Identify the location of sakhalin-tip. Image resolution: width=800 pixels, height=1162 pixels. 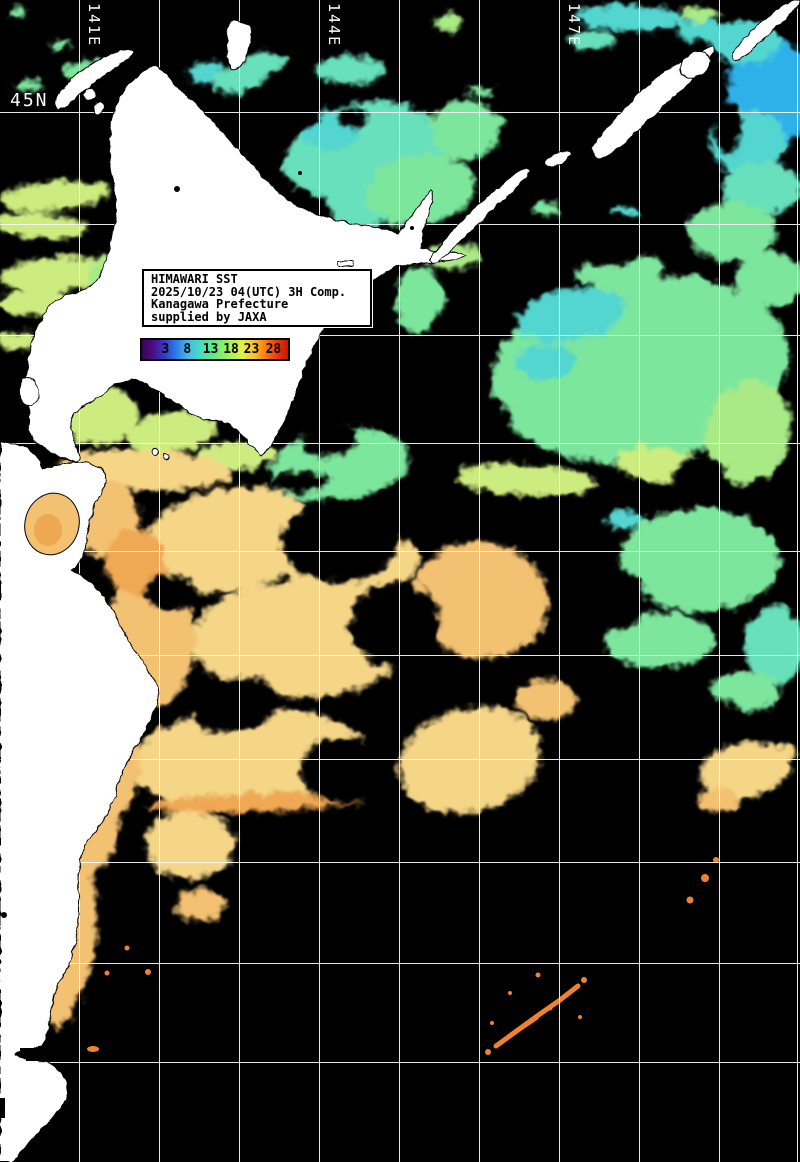
(94, 80).